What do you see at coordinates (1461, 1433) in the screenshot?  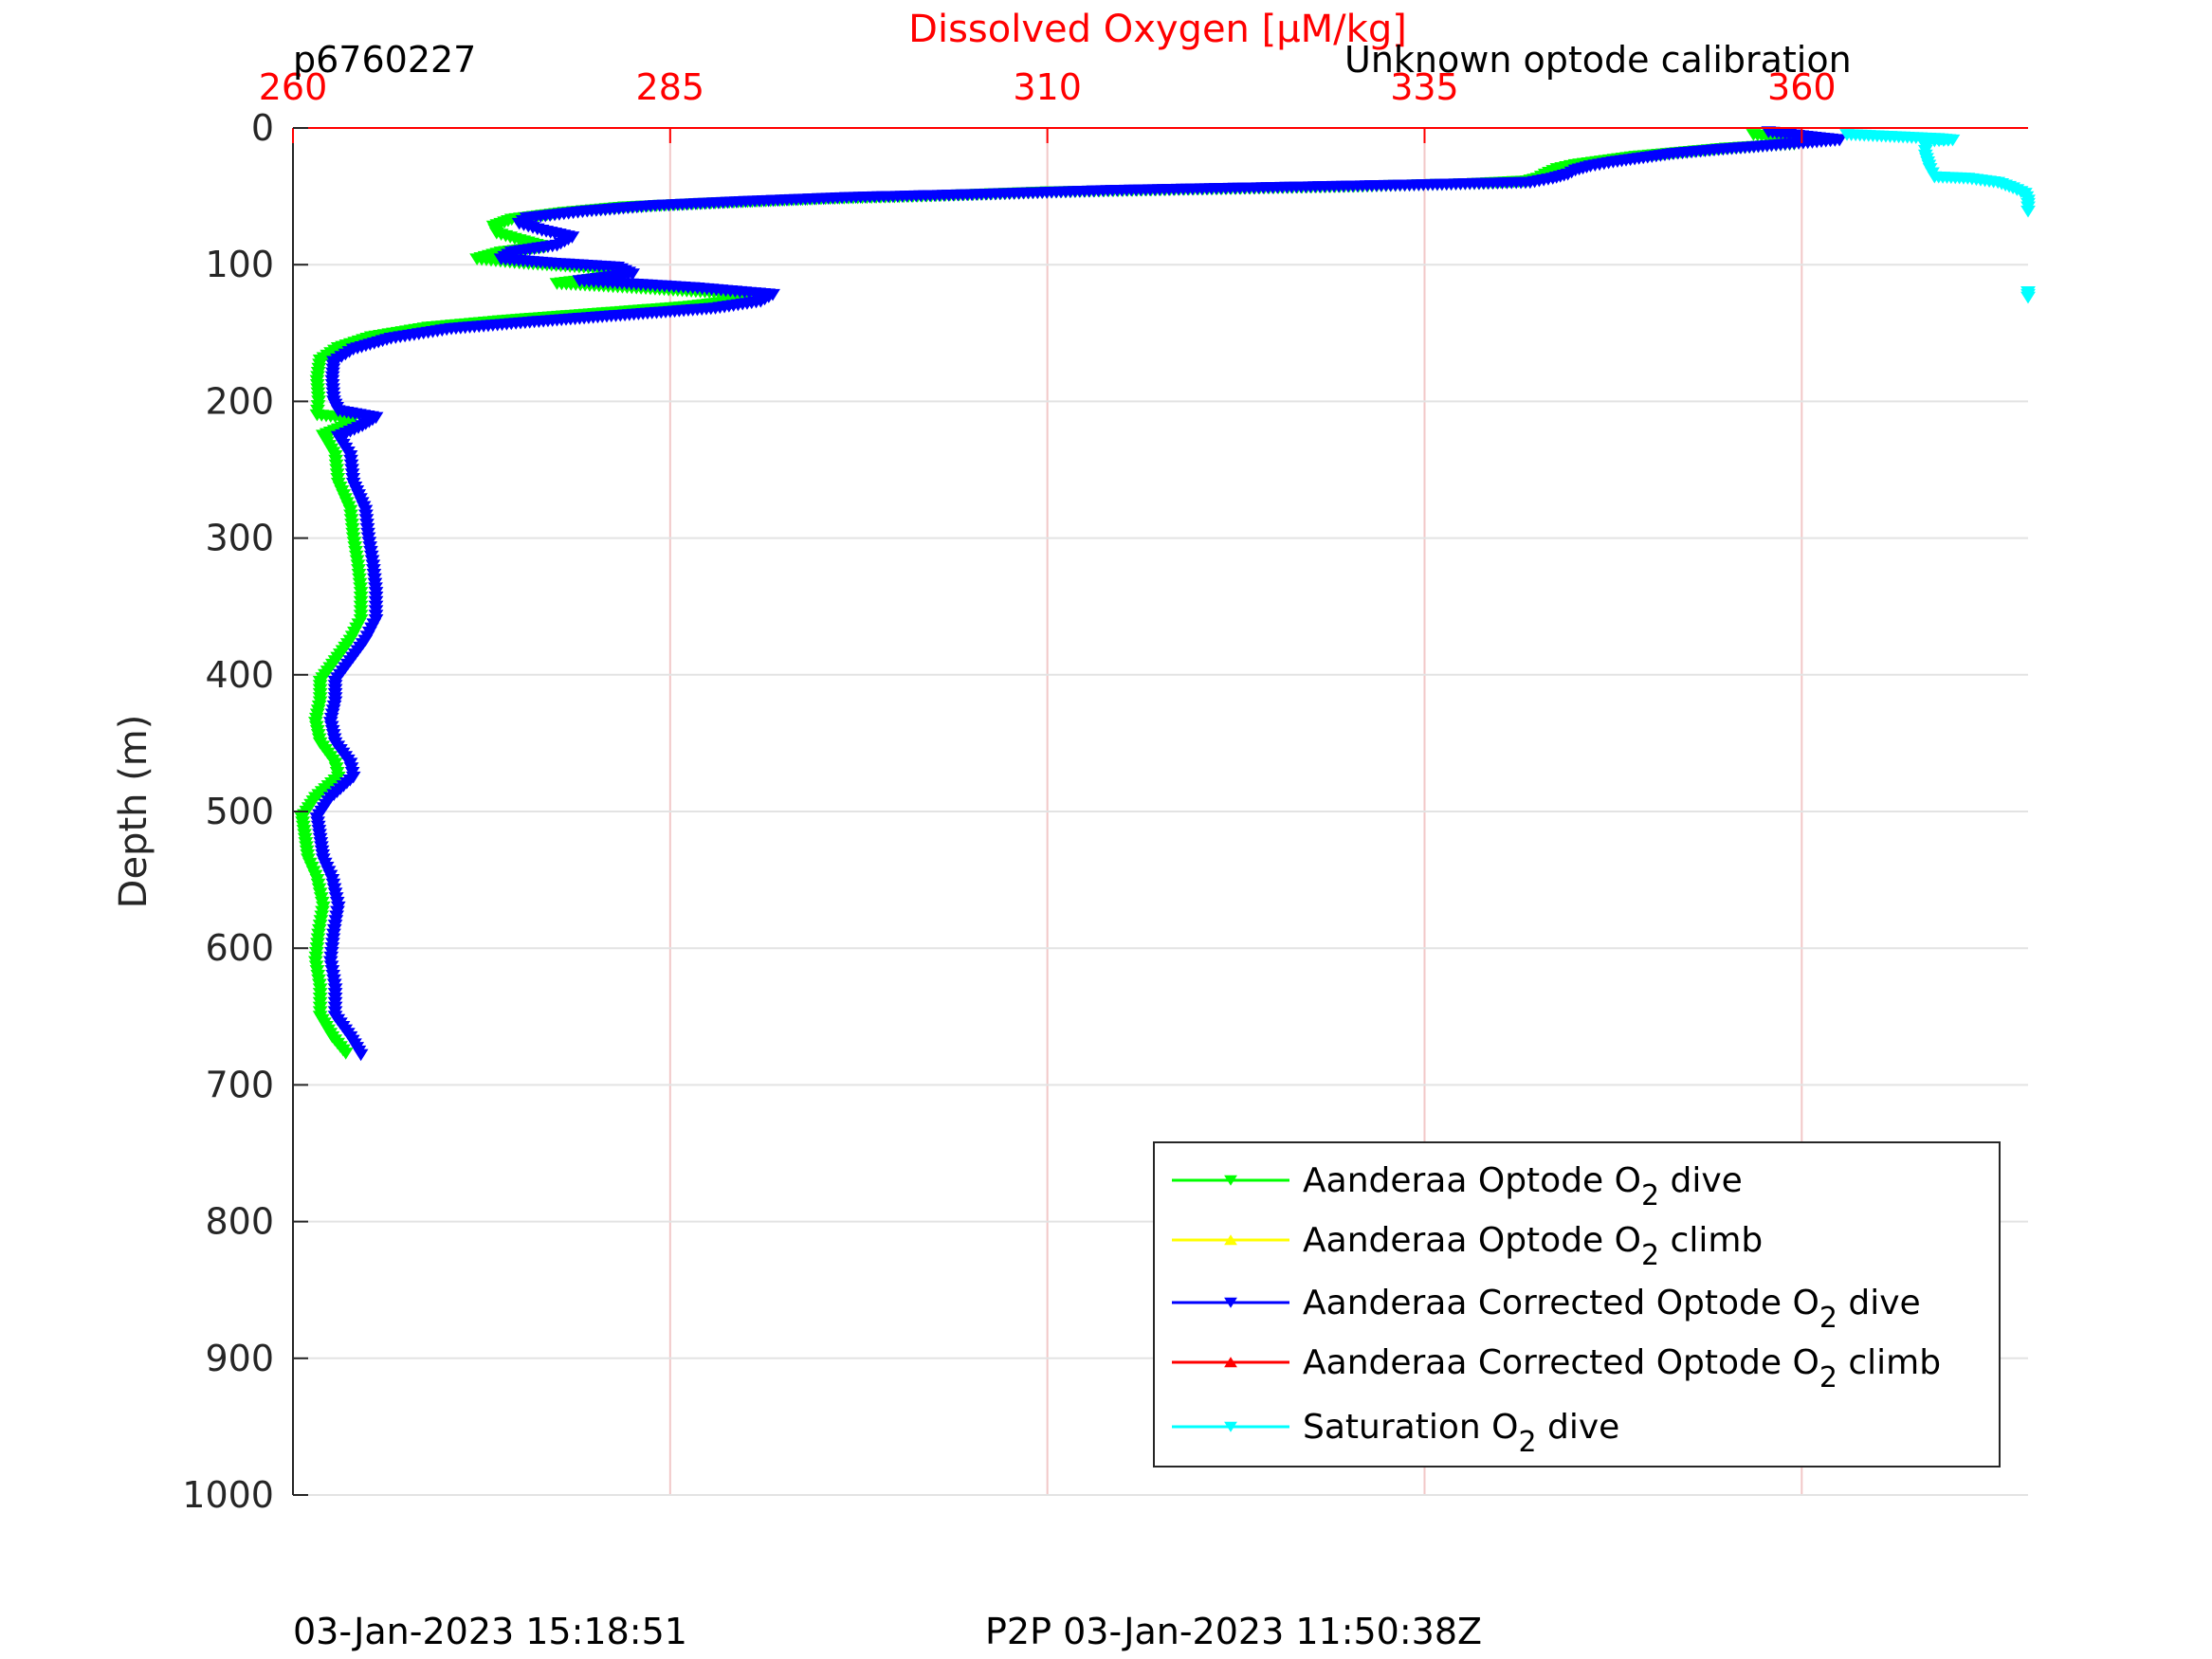 I see `legend-label: Saturation O2 dive` at bounding box center [1461, 1433].